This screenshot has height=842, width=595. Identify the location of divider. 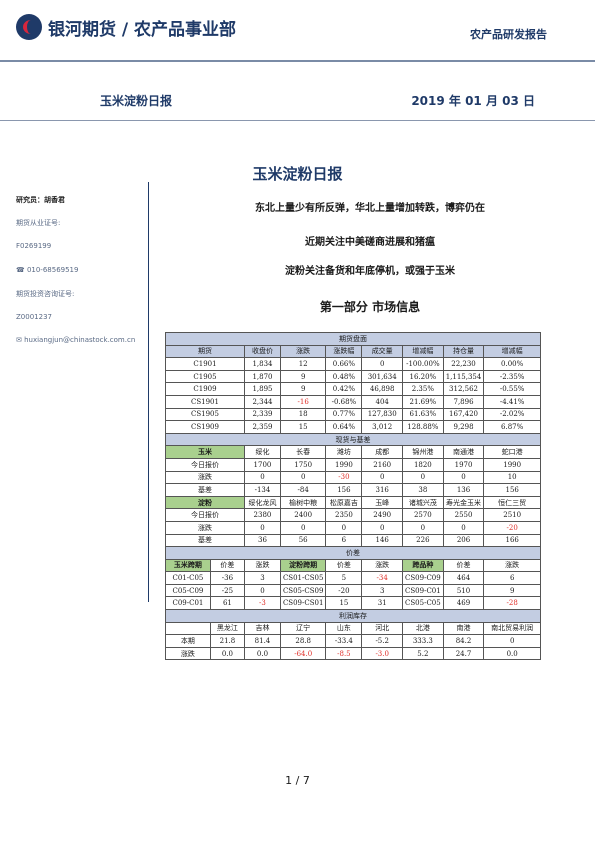
(297, 120).